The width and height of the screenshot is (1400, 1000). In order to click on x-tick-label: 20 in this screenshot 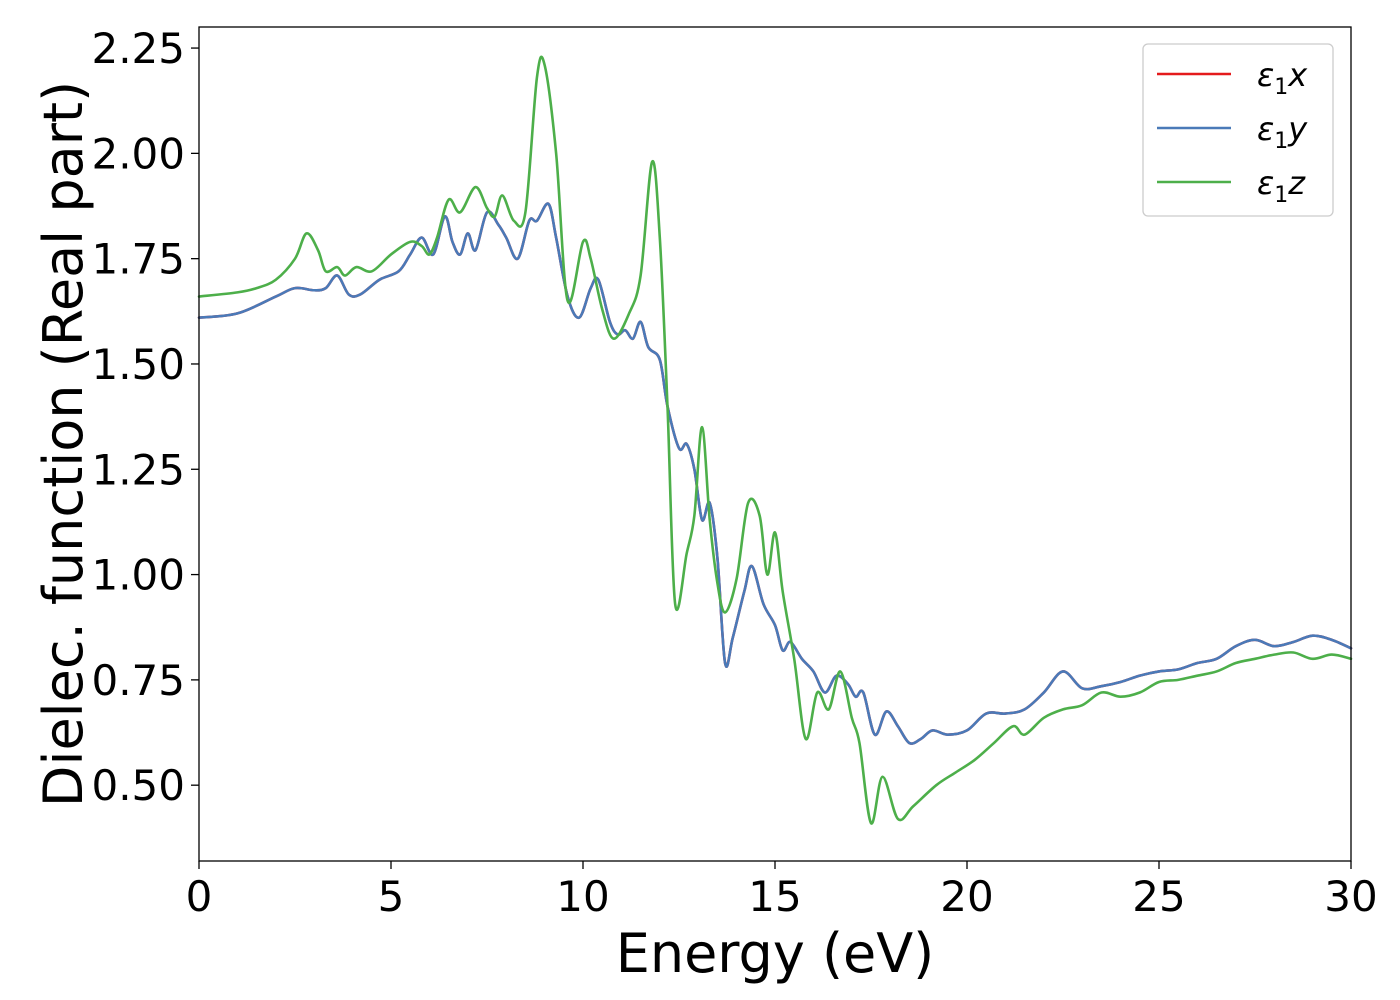, I will do `click(966, 896)`.